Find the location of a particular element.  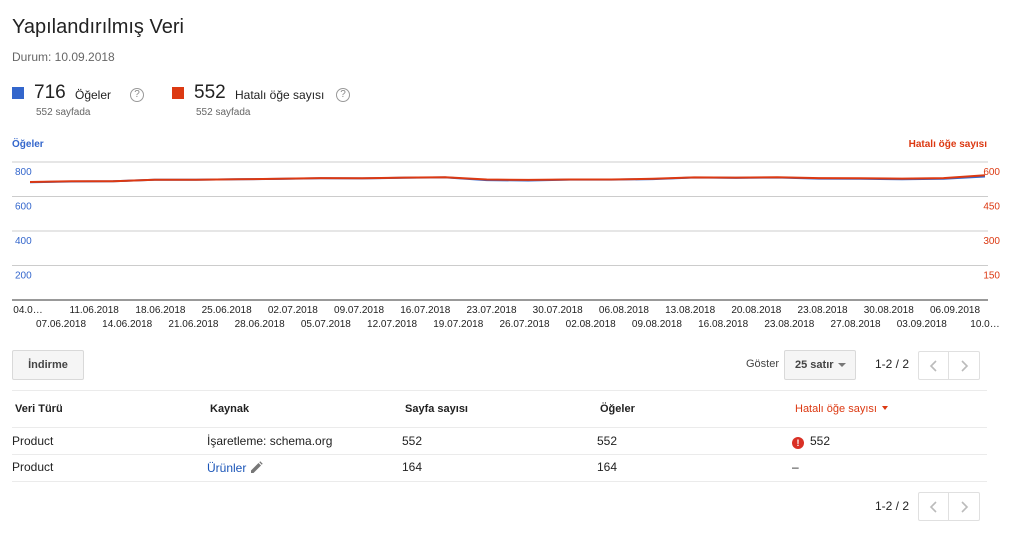

prev-page-button-bottom is located at coordinates (933, 506).